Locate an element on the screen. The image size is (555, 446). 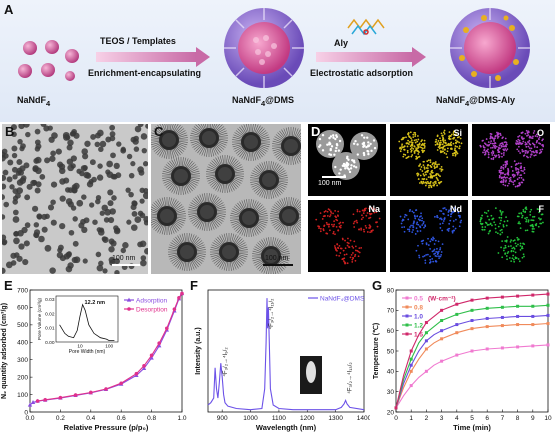
y-tick-label: 200 is located at coordinates (22, 377).